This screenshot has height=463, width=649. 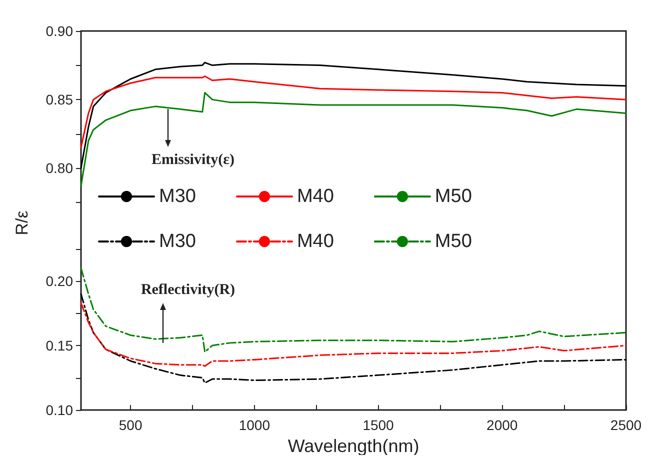 What do you see at coordinates (502, 425) in the screenshot?
I see `x-tick-label: 2000` at bounding box center [502, 425].